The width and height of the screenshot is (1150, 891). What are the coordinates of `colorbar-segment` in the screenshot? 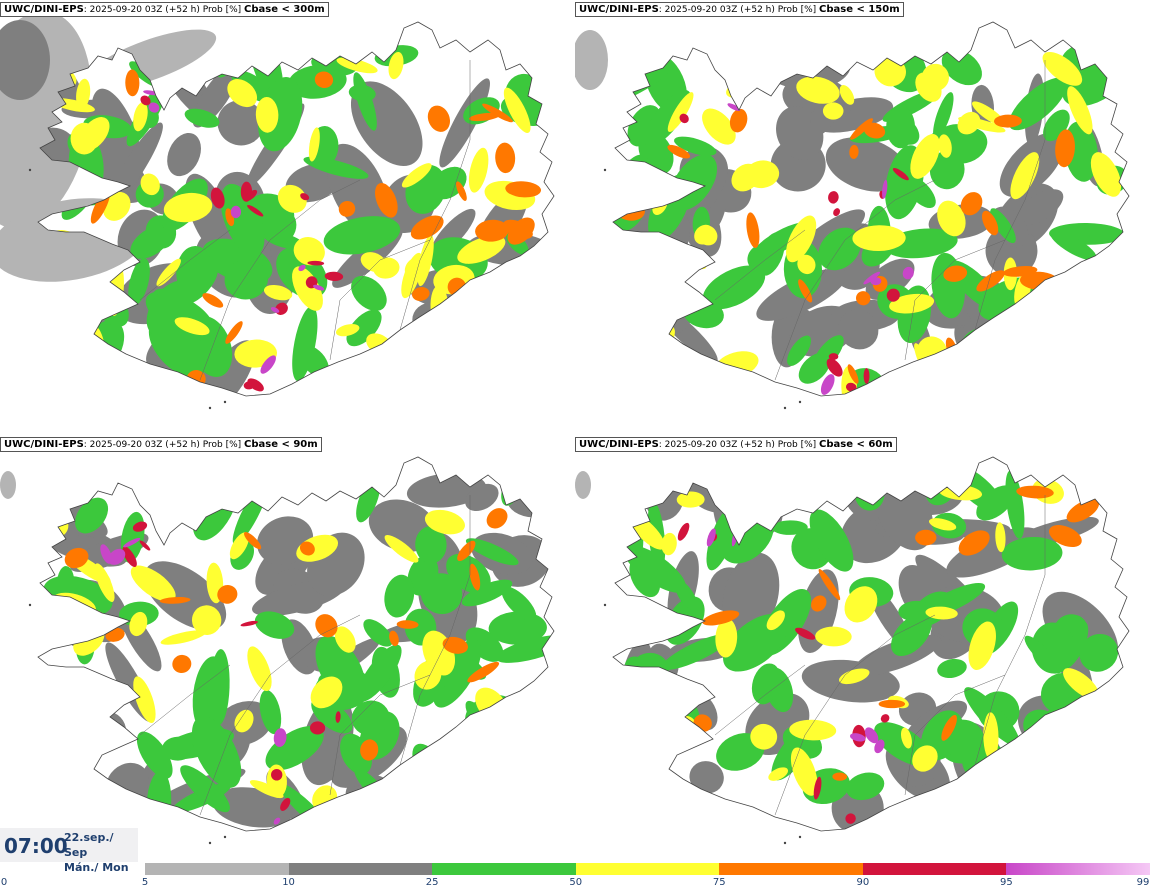 It's located at (217, 869).